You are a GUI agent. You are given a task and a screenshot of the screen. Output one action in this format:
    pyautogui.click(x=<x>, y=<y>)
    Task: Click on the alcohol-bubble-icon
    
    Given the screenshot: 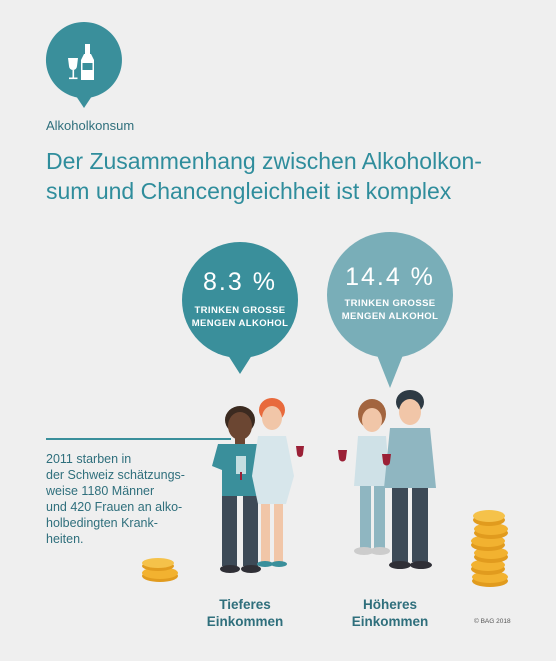 What is the action you would take?
    pyautogui.click(x=83, y=65)
    